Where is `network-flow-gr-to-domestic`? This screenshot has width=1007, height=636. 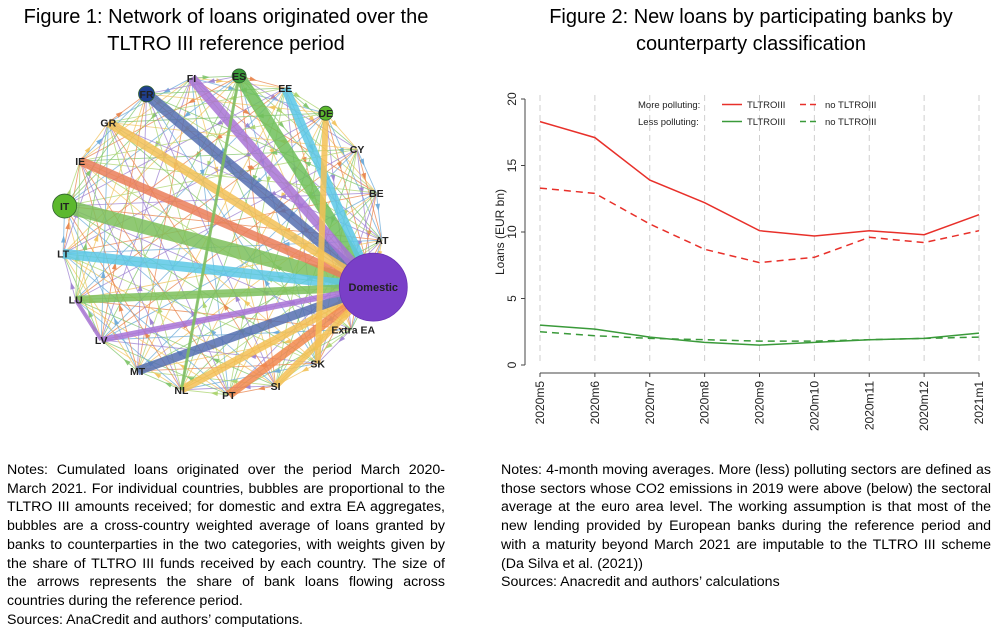 network-flow-gr-to-domestic is located at coordinates (240, 204).